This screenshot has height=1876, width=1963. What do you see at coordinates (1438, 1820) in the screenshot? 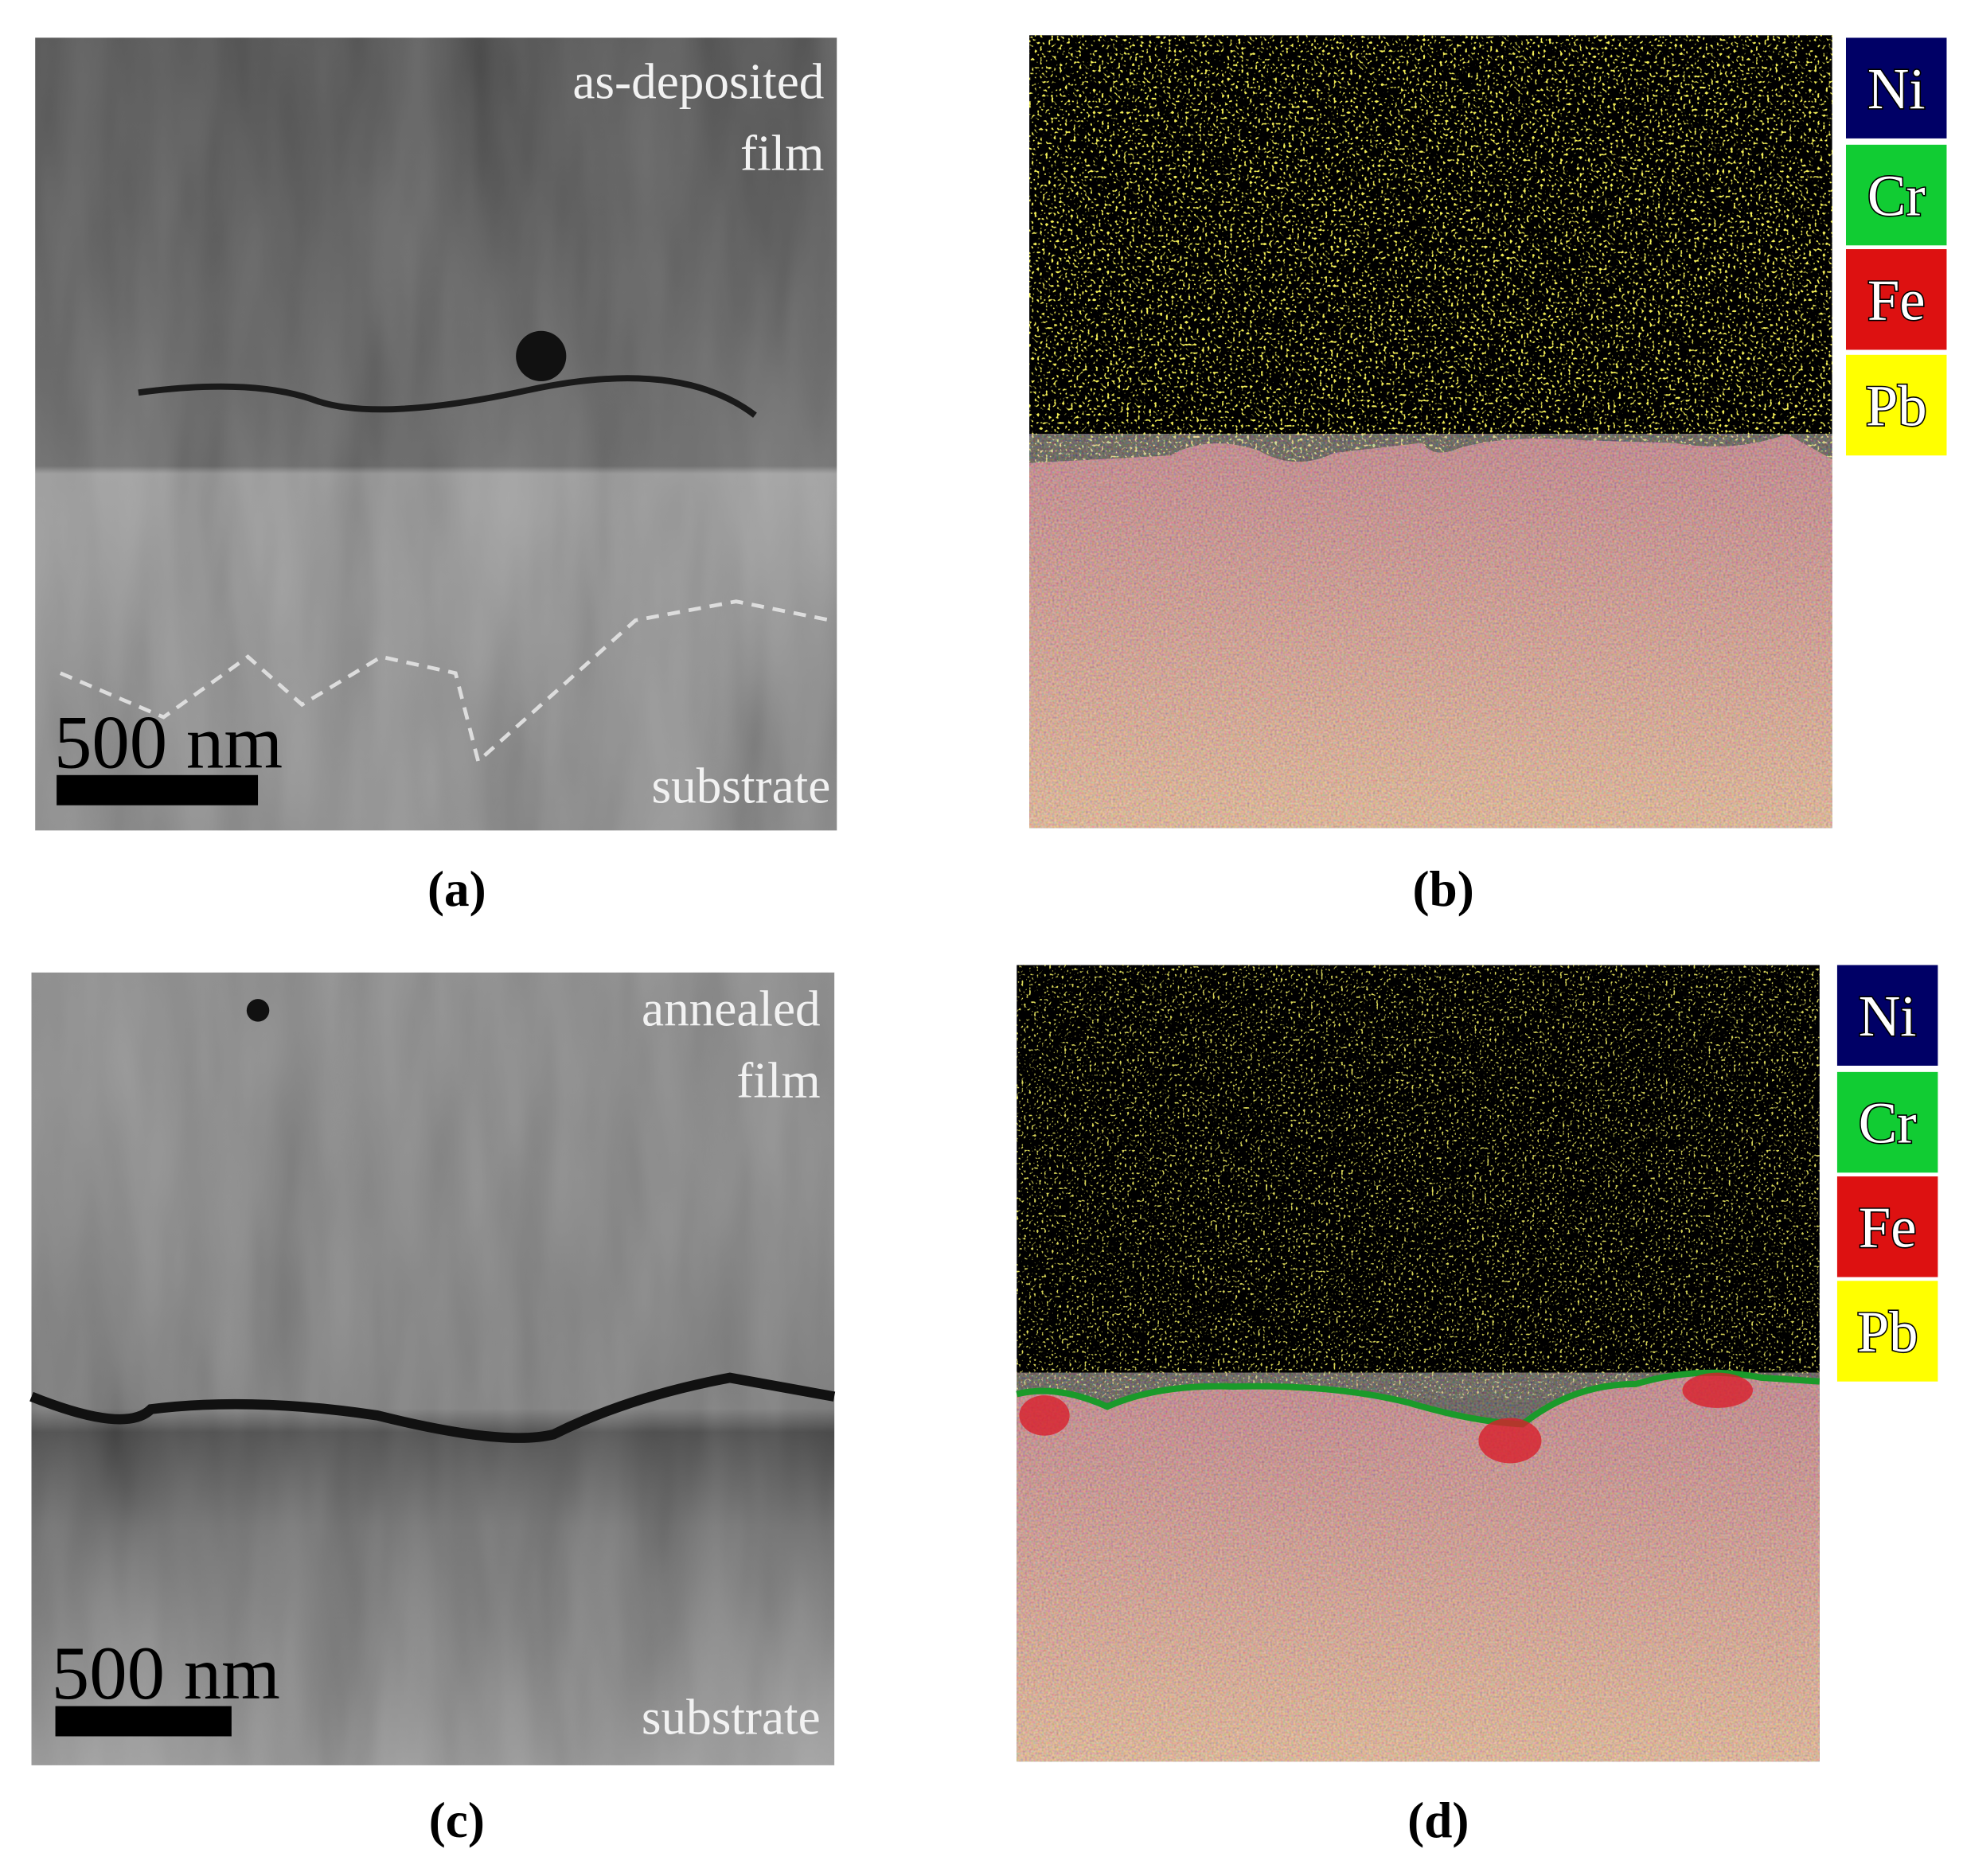
I see `panel-label: (d)` at bounding box center [1438, 1820].